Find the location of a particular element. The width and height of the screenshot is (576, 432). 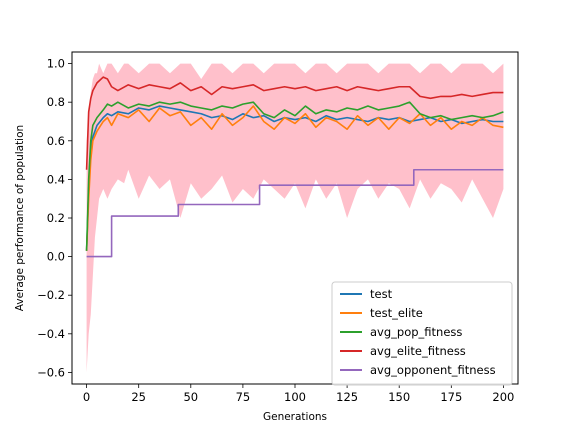

y-axis-ticks: −0.6 −0.4 −0.2 0.0 0.2 0.4 0.6 0.8 1.0 is located at coordinates (54, 218).